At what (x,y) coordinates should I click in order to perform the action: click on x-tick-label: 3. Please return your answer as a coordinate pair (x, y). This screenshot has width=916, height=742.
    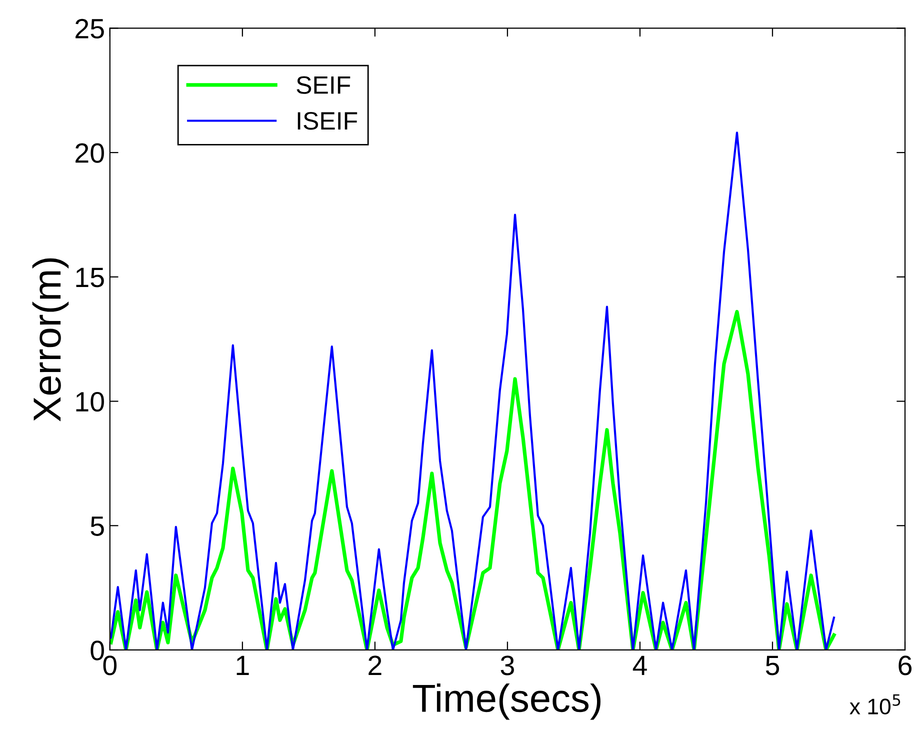
    Looking at the image, I should click on (507, 666).